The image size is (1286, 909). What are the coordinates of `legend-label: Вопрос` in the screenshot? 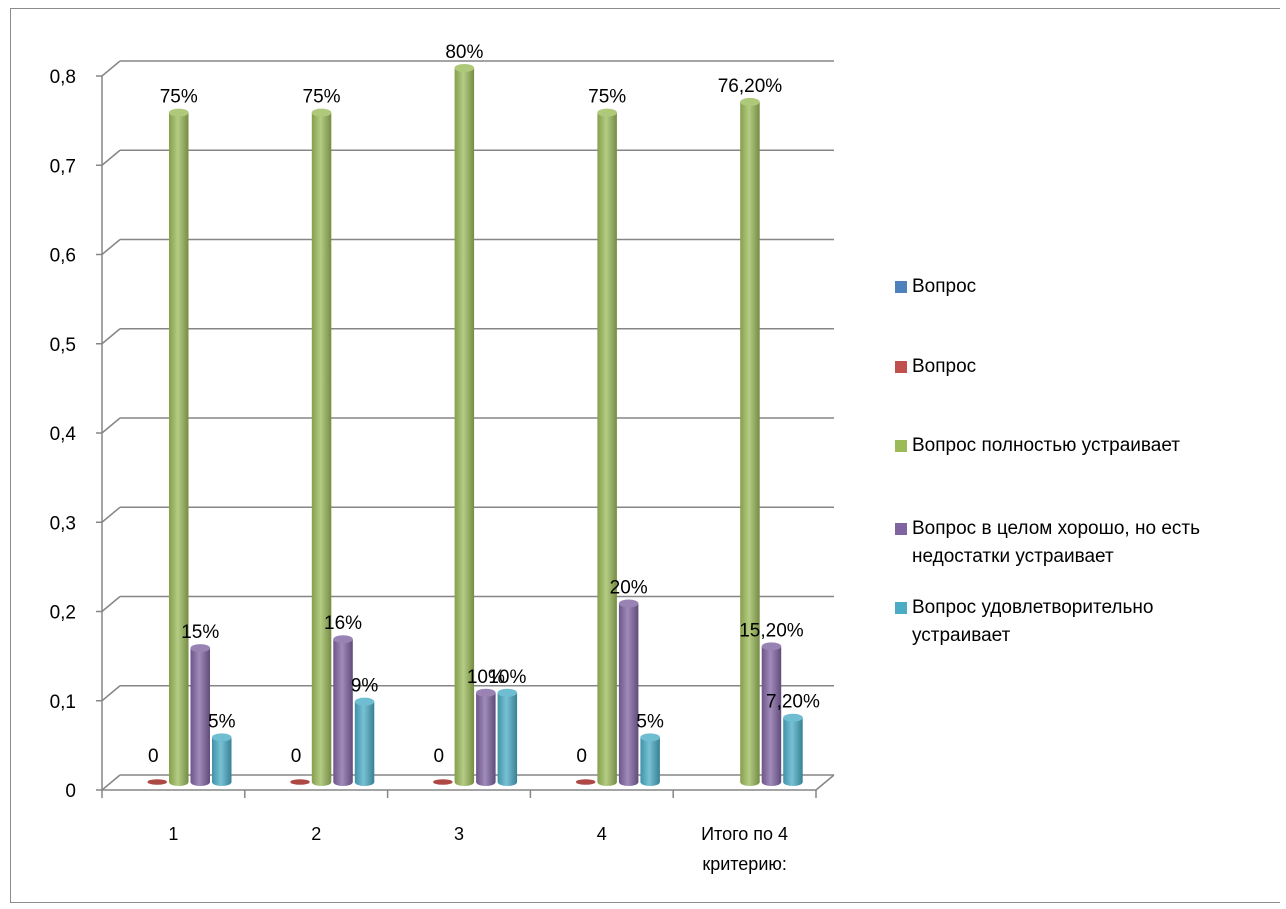 It's located at (944, 286).